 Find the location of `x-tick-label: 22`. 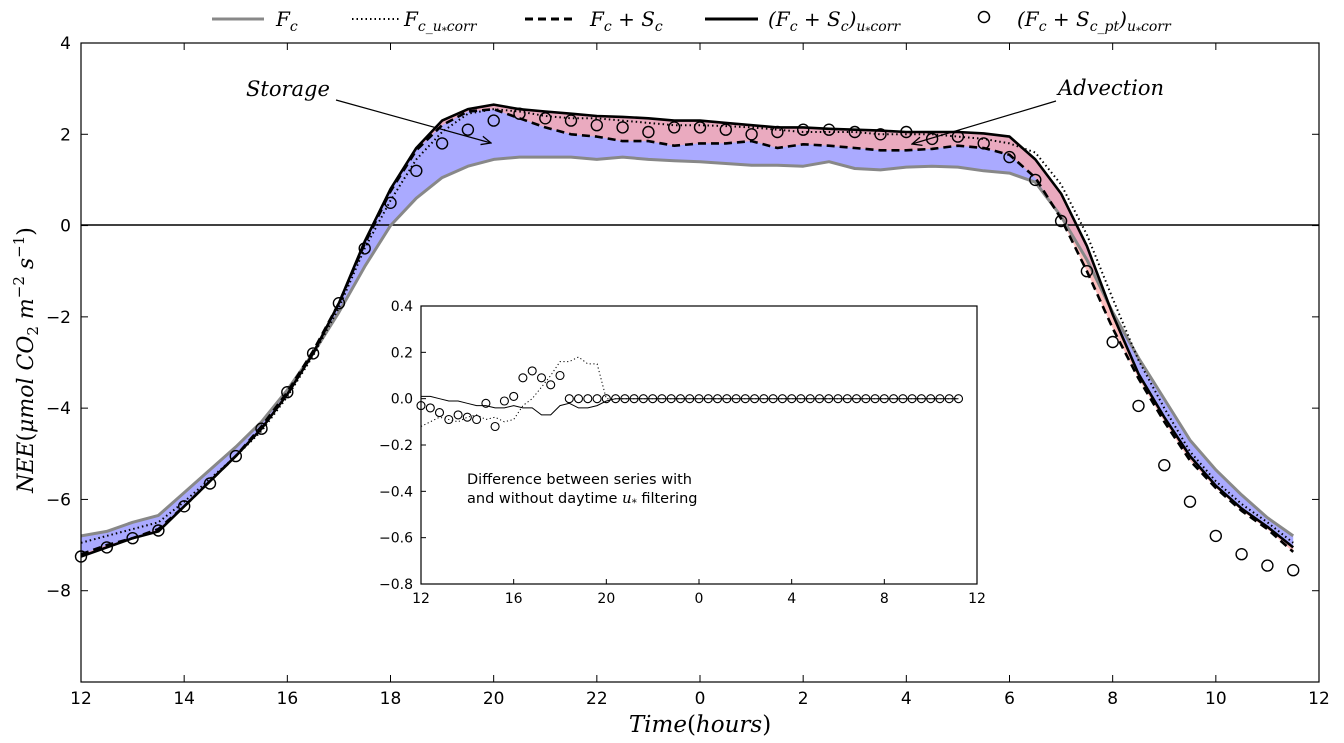

x-tick-label: 22 is located at coordinates (597, 699).